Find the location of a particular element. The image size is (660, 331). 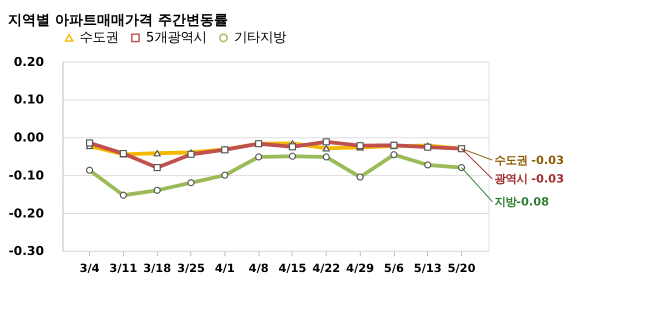

x-tick-label: 4/1 is located at coordinates (224, 268).